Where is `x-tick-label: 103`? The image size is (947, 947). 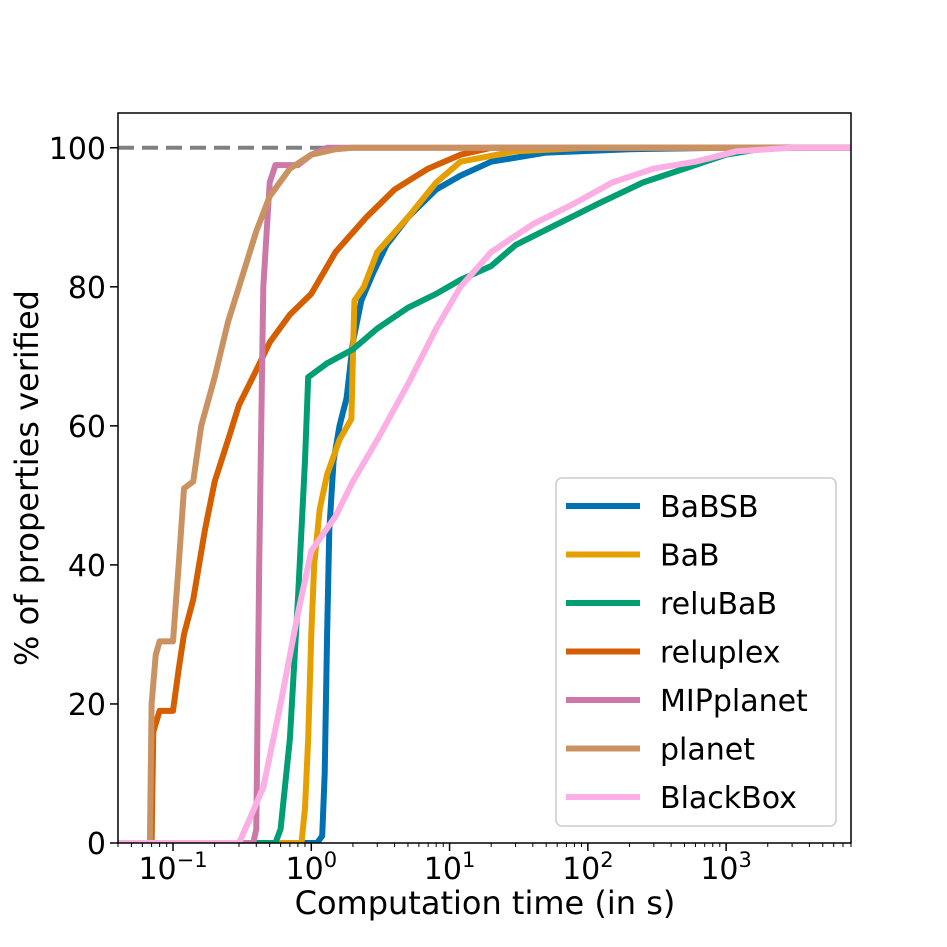 x-tick-label: 103 is located at coordinates (726, 867).